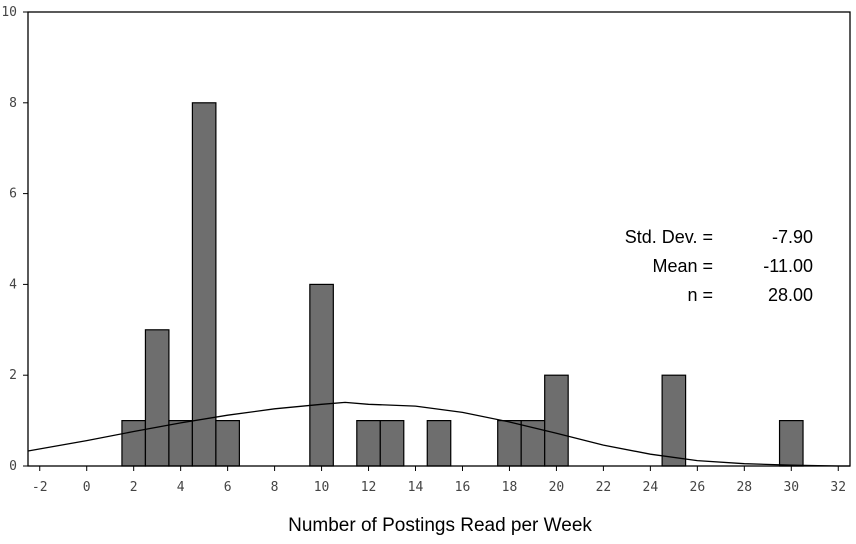  Describe the element at coordinates (669, 237) in the screenshot. I see `stat-label: Std. Dev. =` at that location.